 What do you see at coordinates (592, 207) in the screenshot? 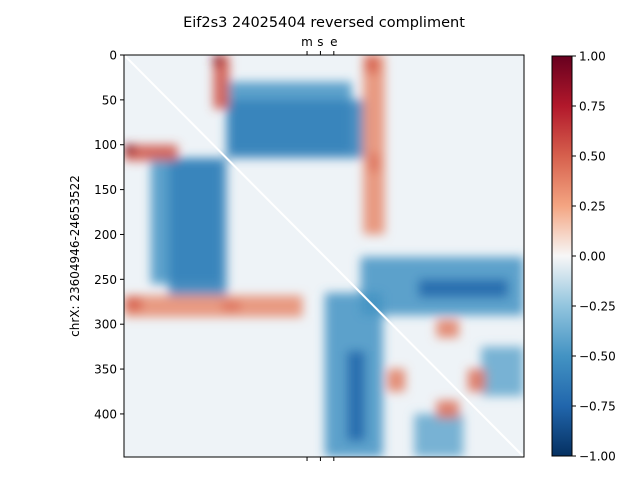
I see `colorbar-tick-label: 0.25` at bounding box center [592, 207].